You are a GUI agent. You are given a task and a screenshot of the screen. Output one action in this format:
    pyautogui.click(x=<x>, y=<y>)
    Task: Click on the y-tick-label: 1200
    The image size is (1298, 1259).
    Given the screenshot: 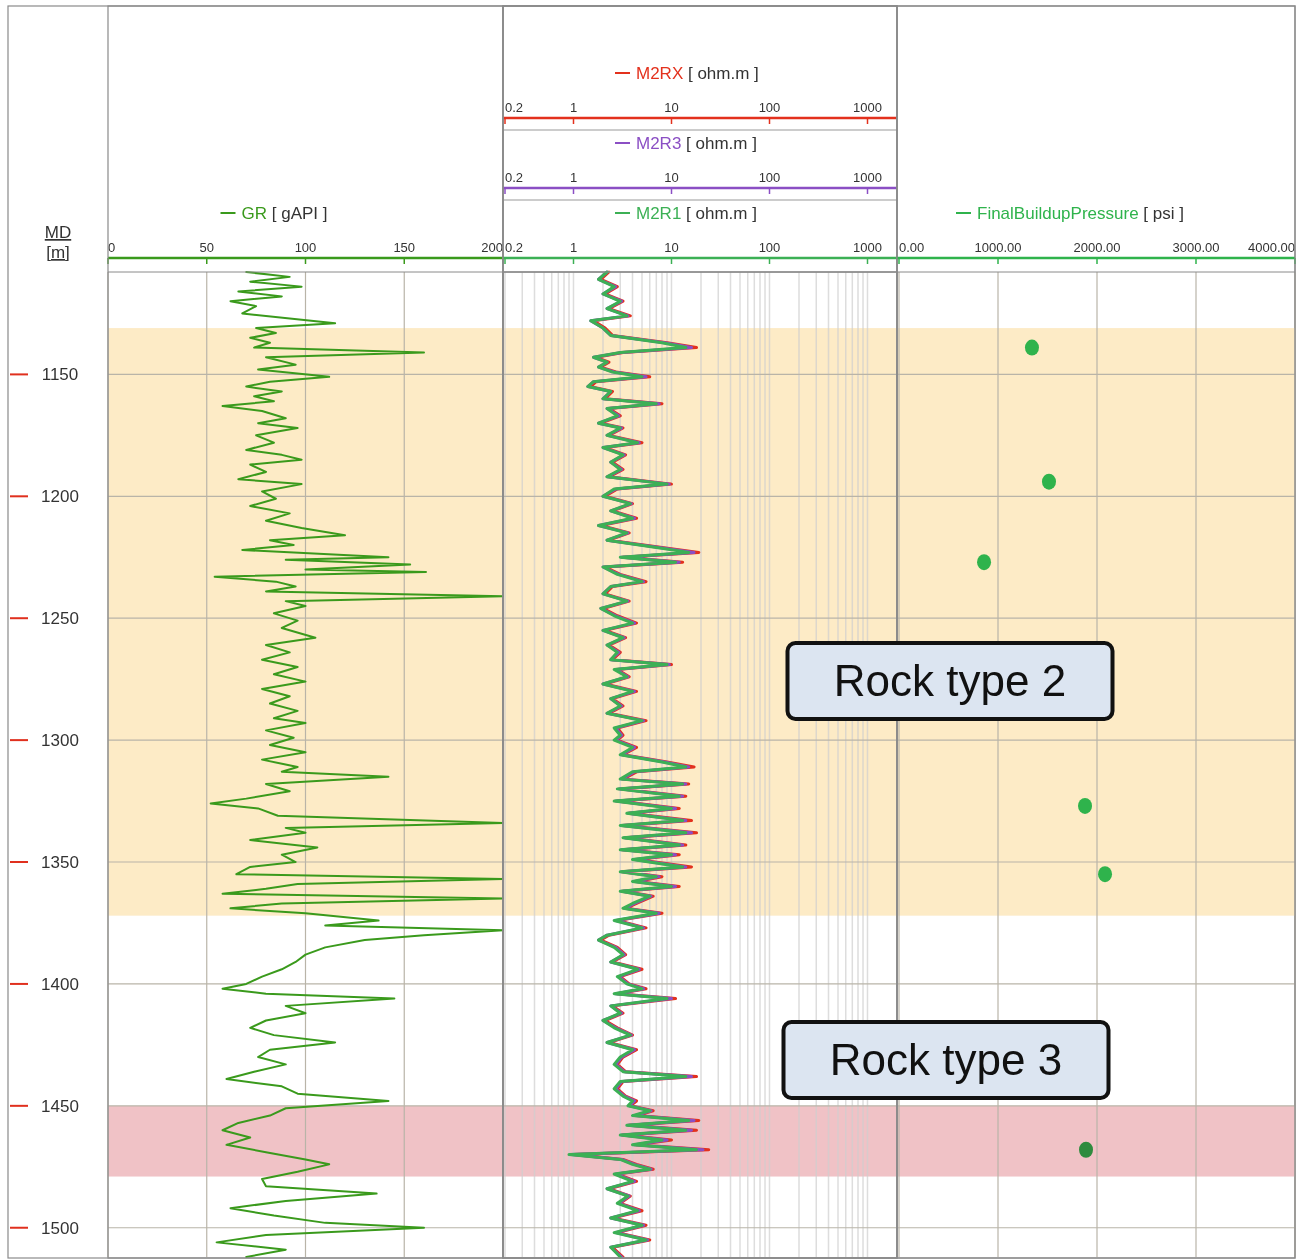 What is the action you would take?
    pyautogui.click(x=60, y=497)
    